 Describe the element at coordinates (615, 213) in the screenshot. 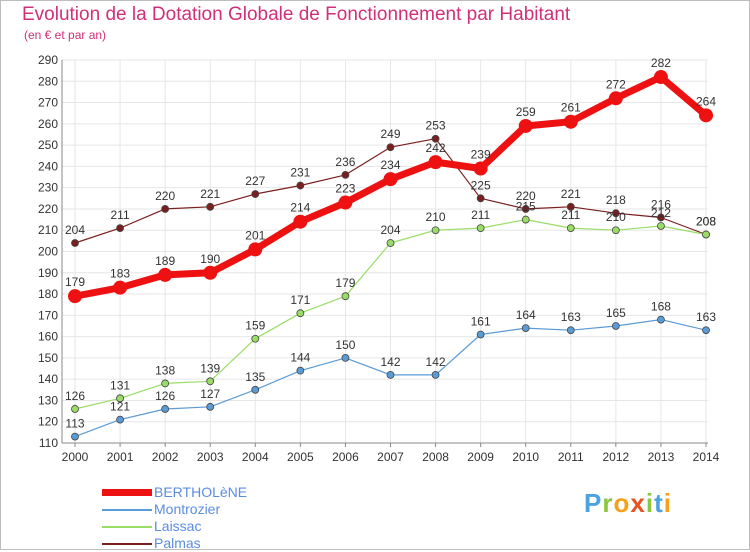

I see `point-palmas-2012` at that location.